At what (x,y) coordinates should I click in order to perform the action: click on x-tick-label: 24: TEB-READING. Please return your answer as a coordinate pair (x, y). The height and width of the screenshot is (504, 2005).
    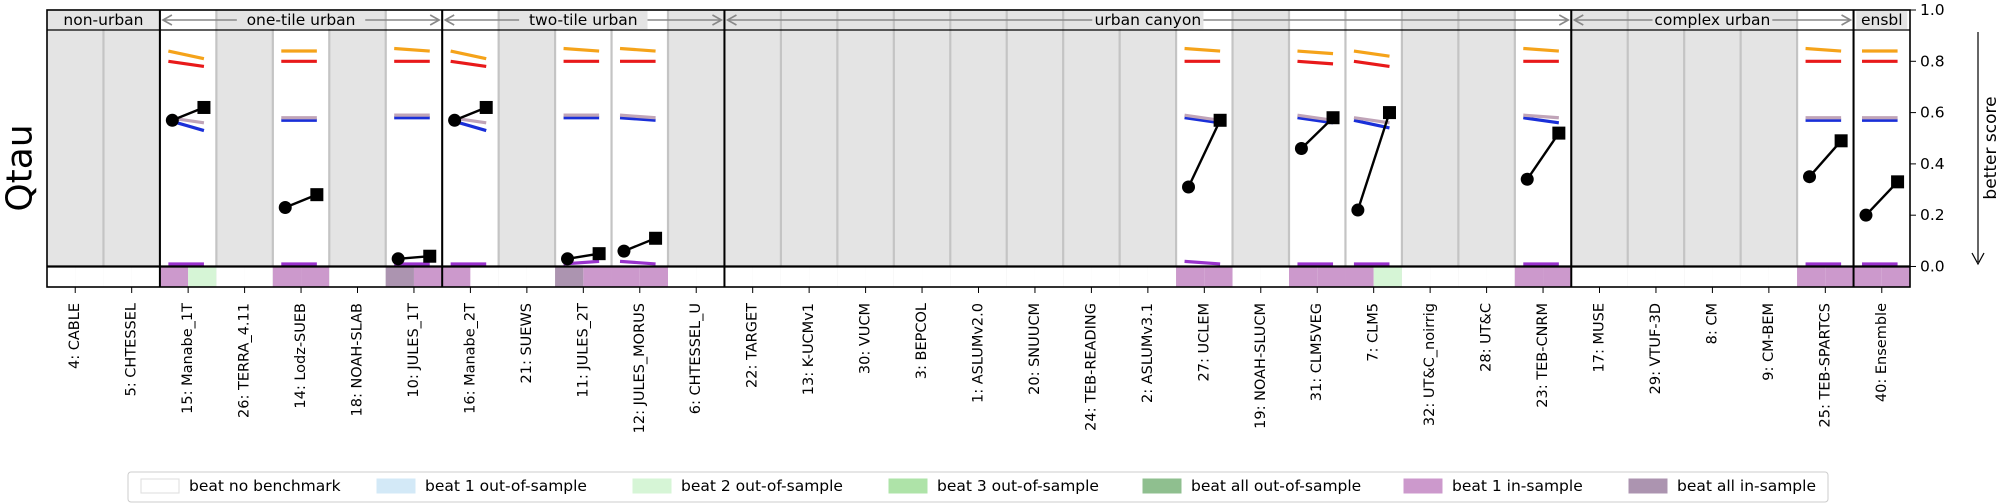
    Looking at the image, I should click on (1091, 367).